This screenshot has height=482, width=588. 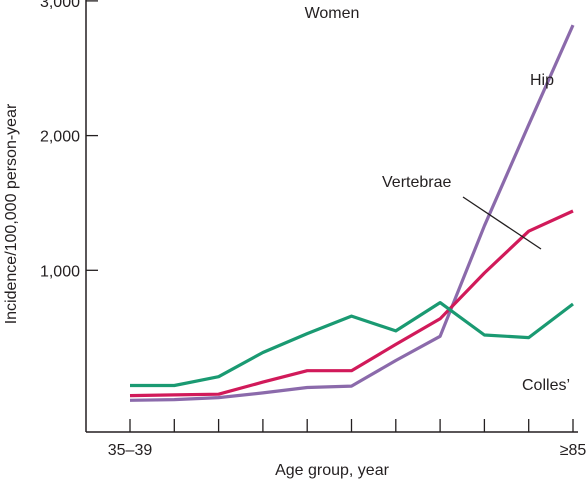 What do you see at coordinates (502, 223) in the screenshot?
I see `vertebrae-leader-line` at bounding box center [502, 223].